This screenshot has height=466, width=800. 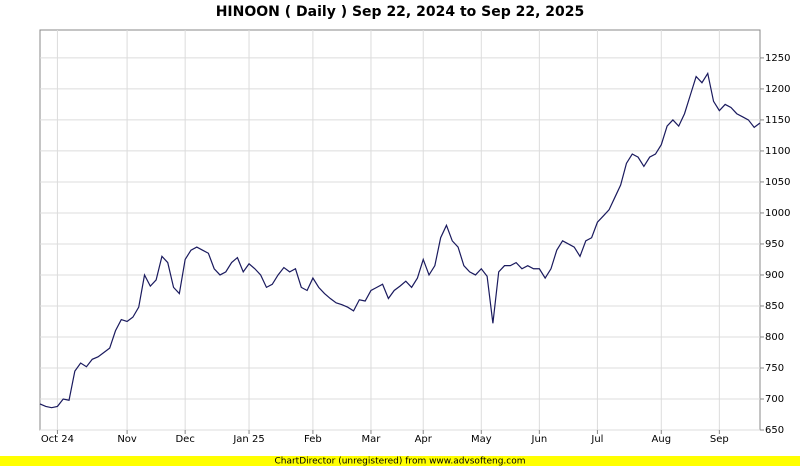 What do you see at coordinates (774, 337) in the screenshot?
I see `y-tick-label: 800` at bounding box center [774, 337].